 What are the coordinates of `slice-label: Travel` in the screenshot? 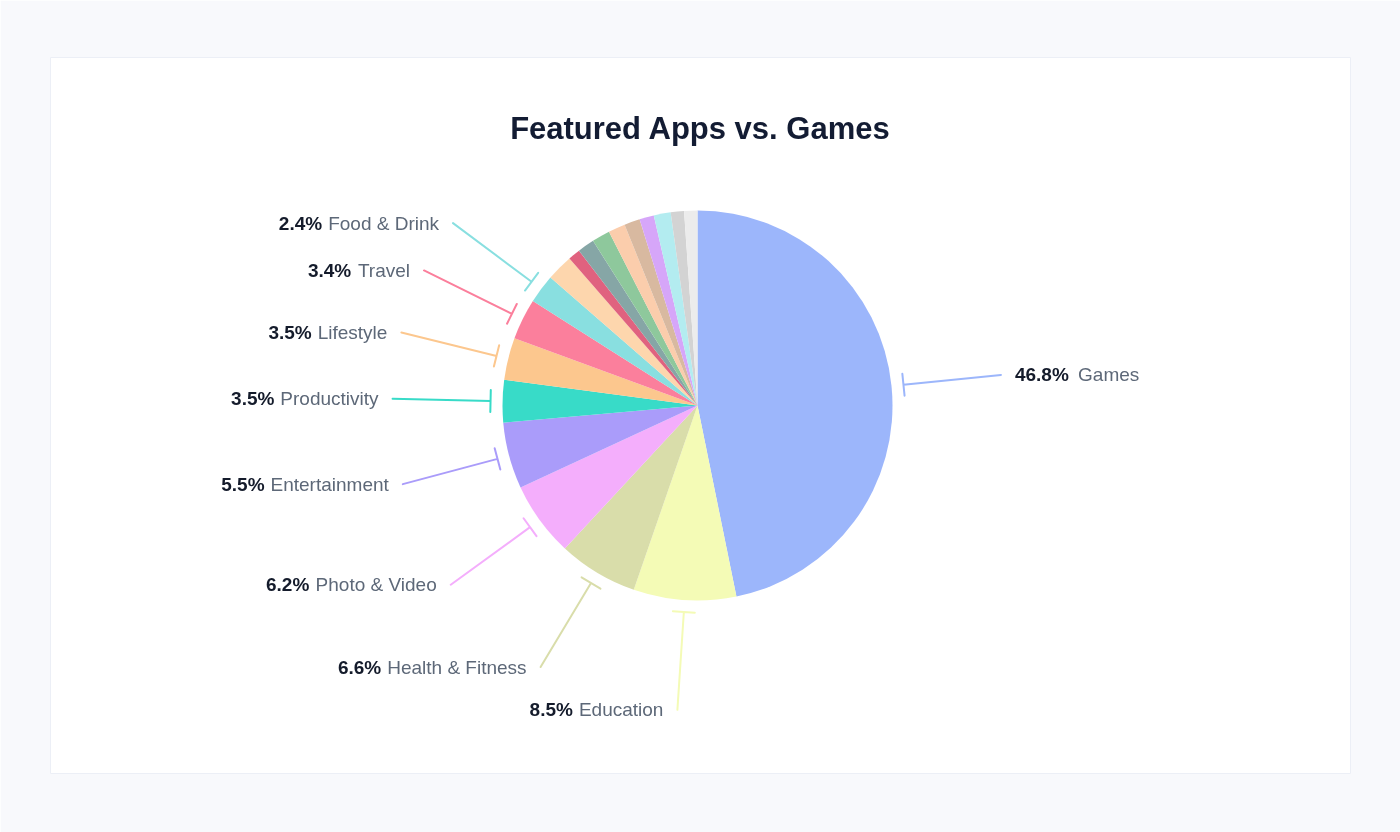 It's located at (384, 270).